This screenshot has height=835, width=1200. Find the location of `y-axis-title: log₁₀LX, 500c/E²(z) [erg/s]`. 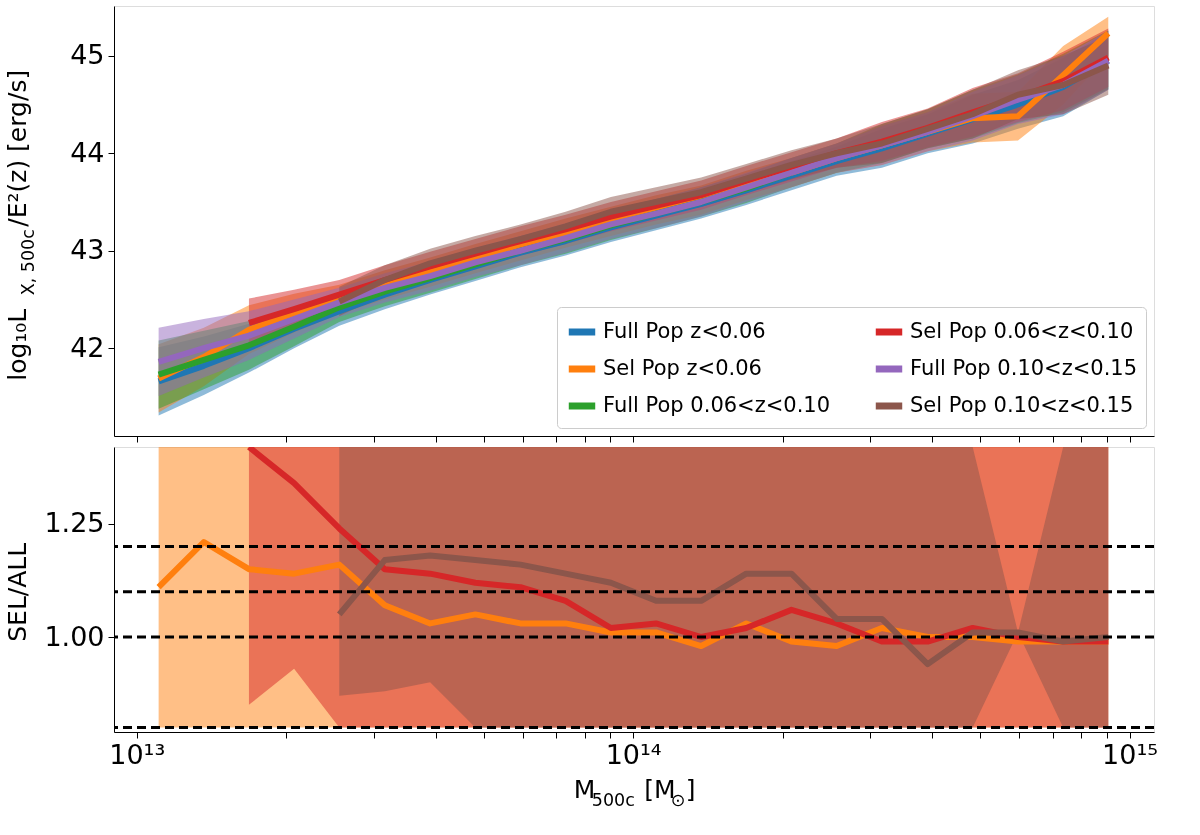

y-axis-title: log₁₀LX, 500c/E²(z) [erg/s] is located at coordinates (20, 225).